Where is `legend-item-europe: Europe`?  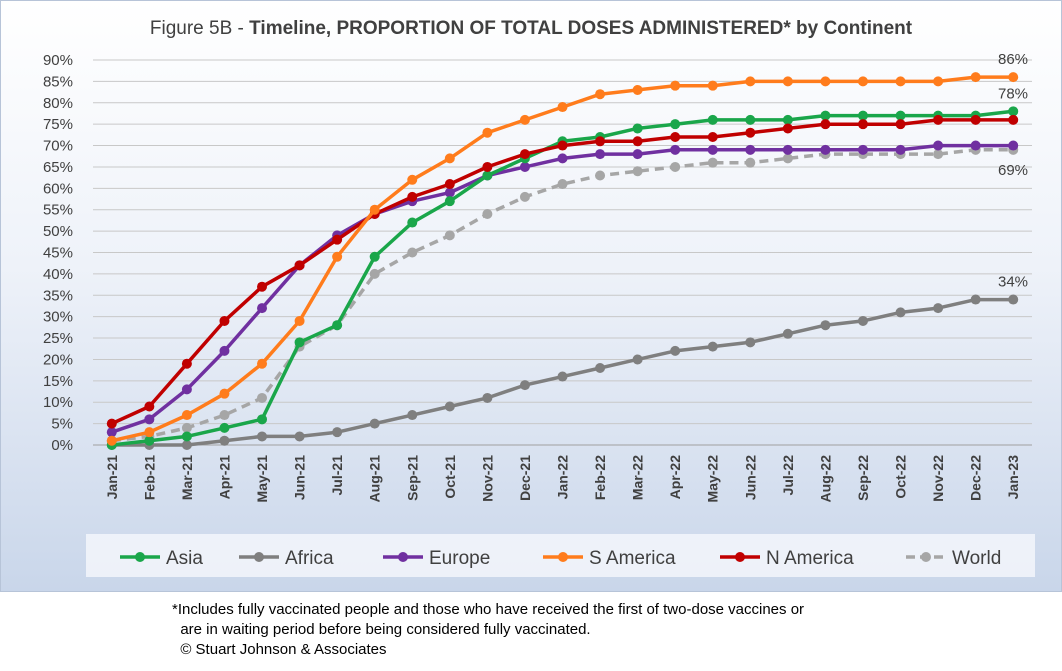 legend-item-europe: Europe is located at coordinates (436, 558).